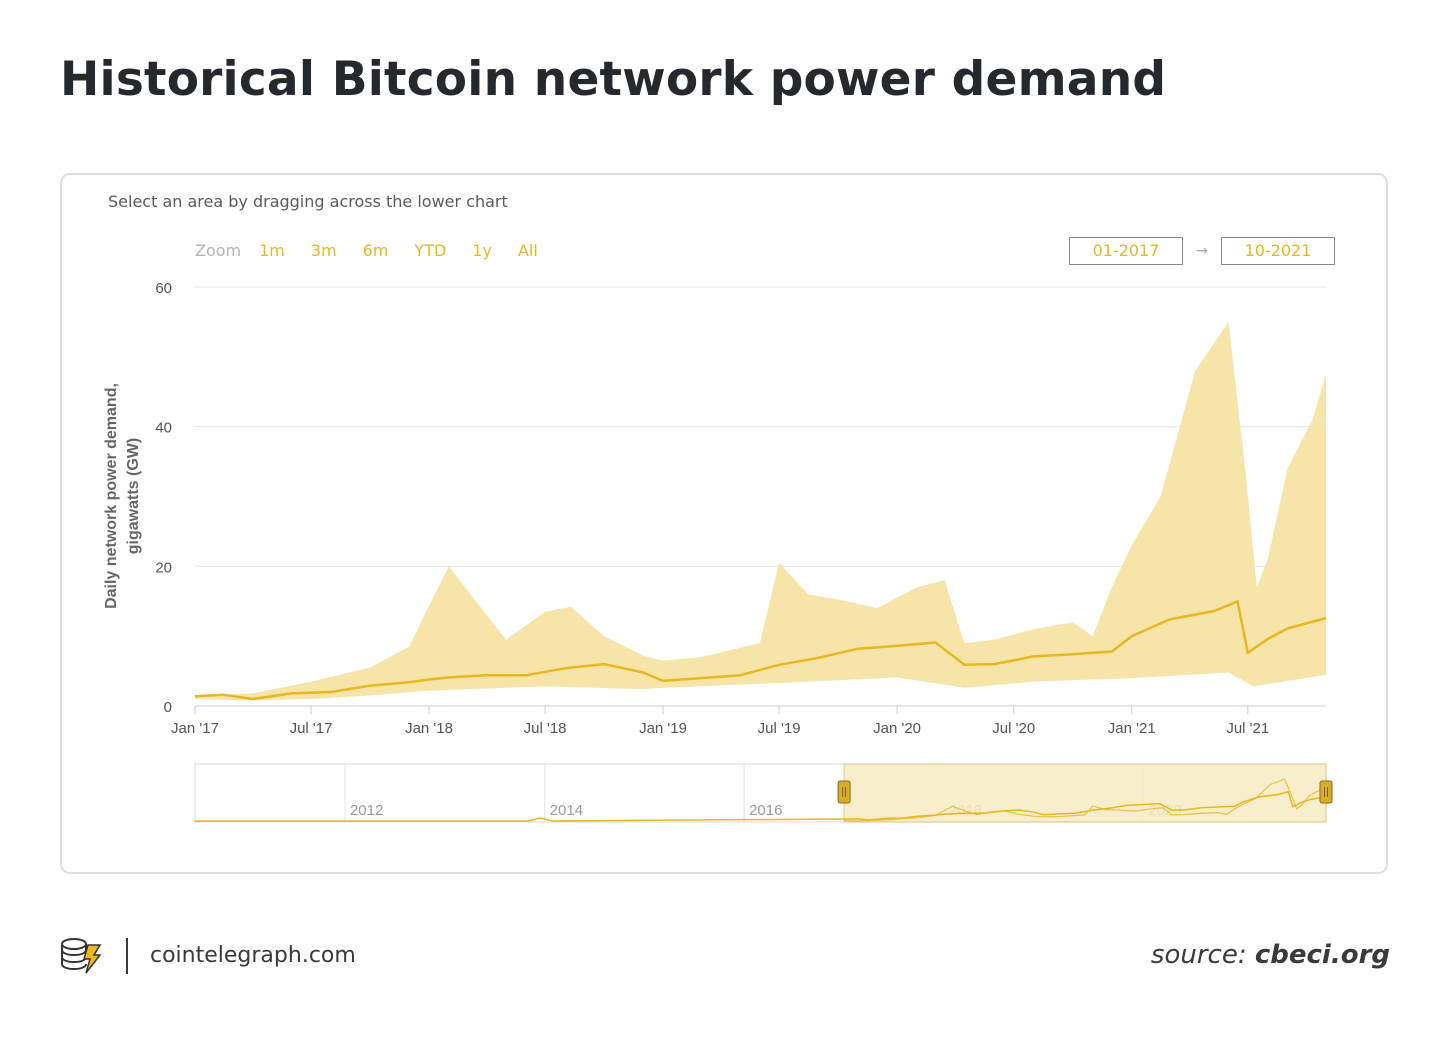  What do you see at coordinates (1326, 792) in the screenshot?
I see `navigator-right-handle` at bounding box center [1326, 792].